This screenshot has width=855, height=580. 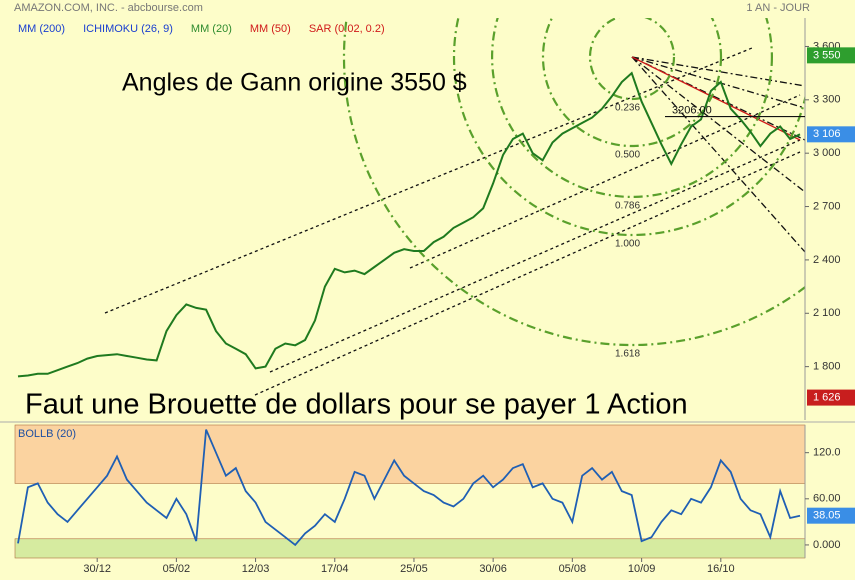 I want to click on x-tick-label: 17/04, so click(x=335, y=569).